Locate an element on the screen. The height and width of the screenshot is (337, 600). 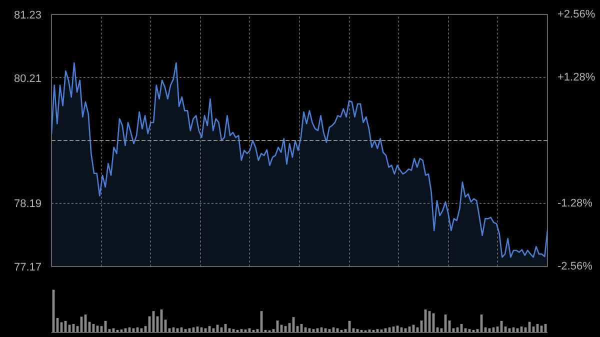
y2-tick-label: -2.56% is located at coordinates (575, 266).